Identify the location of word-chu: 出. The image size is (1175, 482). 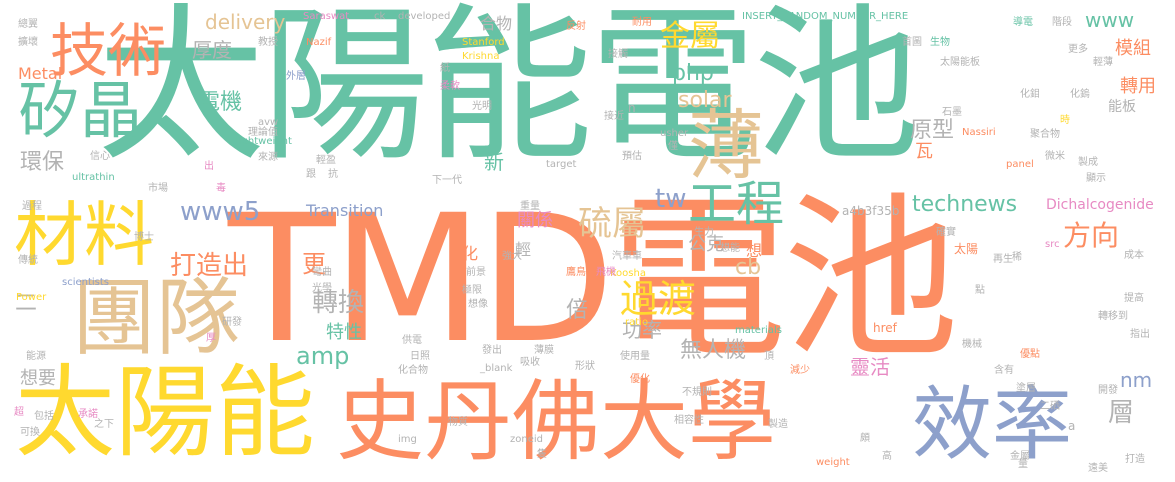
(209, 166).